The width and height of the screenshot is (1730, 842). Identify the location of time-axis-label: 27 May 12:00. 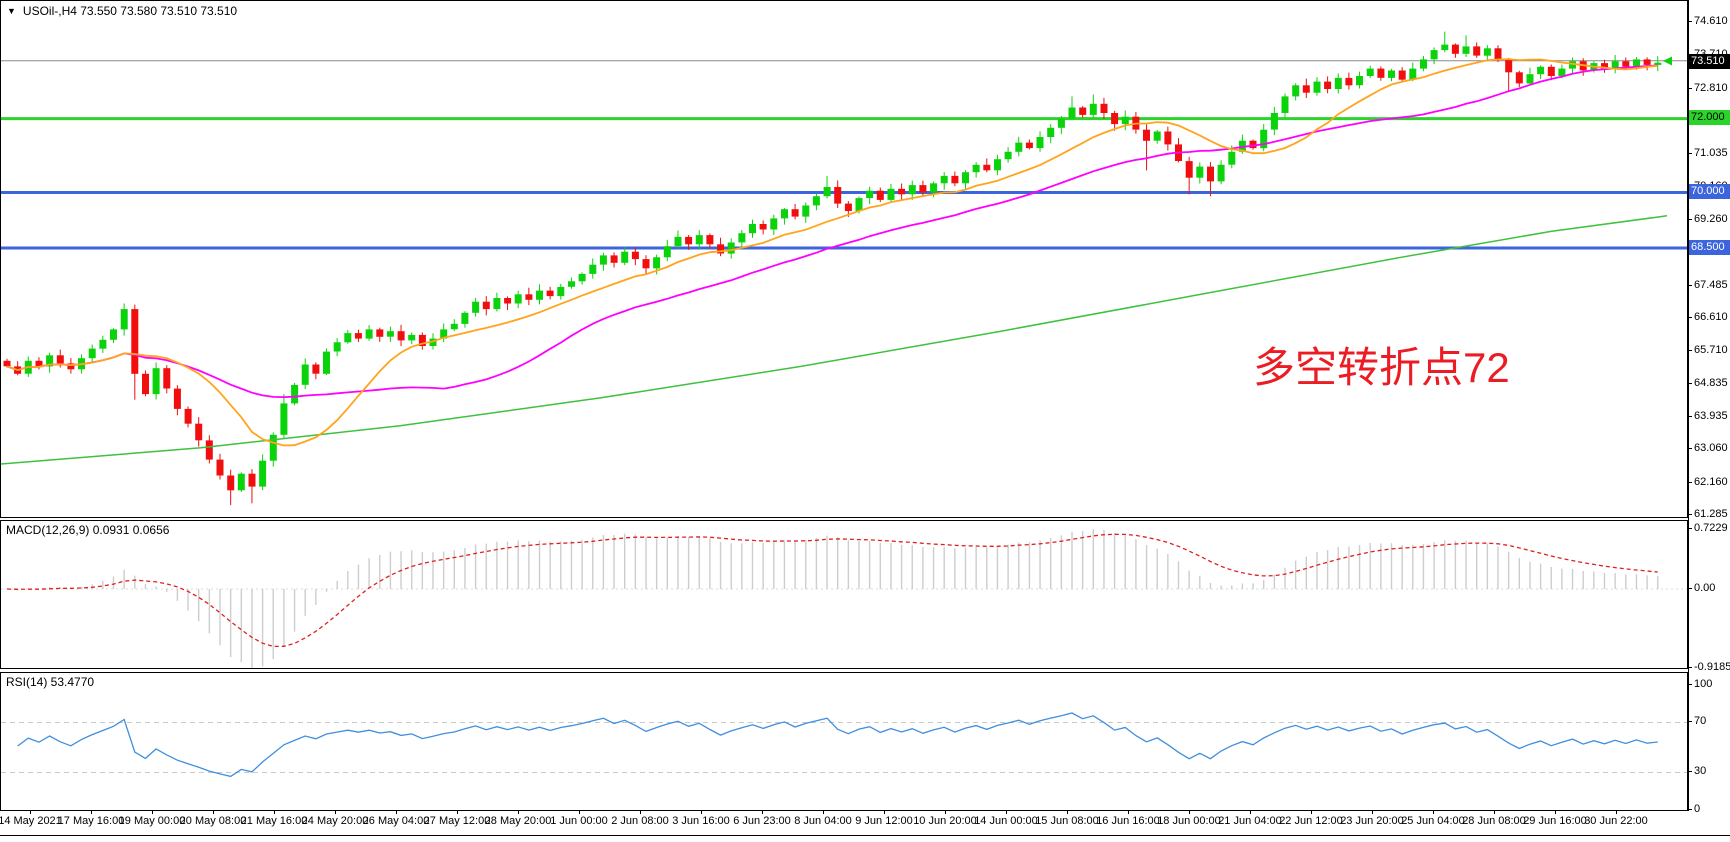
(457, 821).